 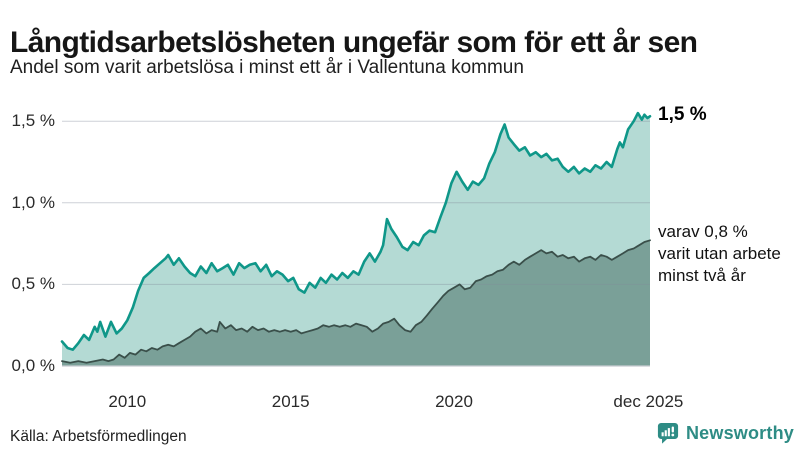 What do you see at coordinates (739, 433) in the screenshot?
I see `newsworthy-wordmark: Newsworthy` at bounding box center [739, 433].